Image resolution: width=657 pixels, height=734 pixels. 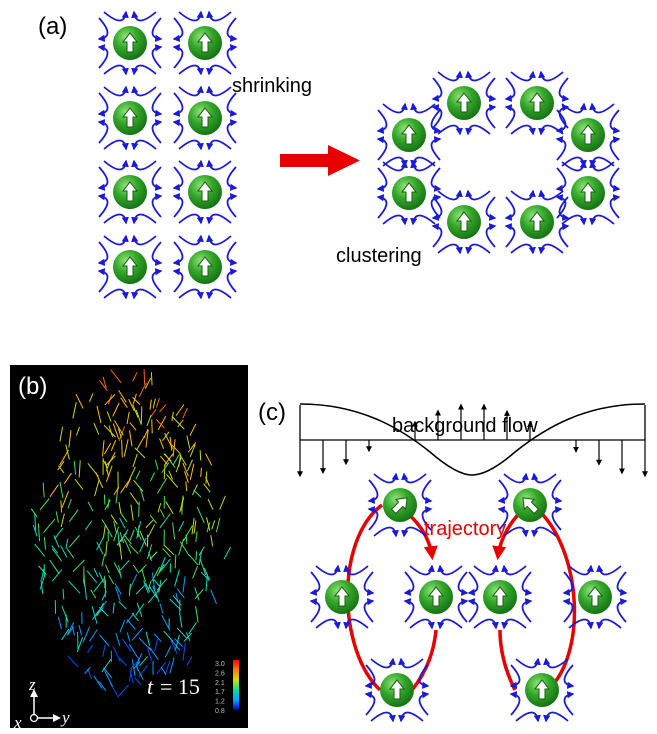 I want to click on ring-swimmers, so click(x=498, y=162).